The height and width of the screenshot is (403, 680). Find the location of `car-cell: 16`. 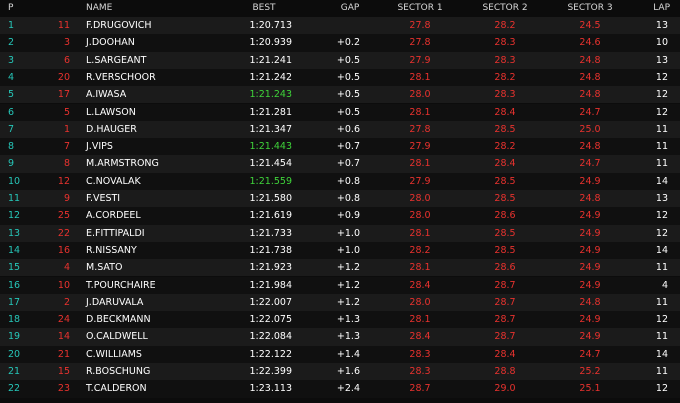

car-cell: 16 is located at coordinates (63, 250).